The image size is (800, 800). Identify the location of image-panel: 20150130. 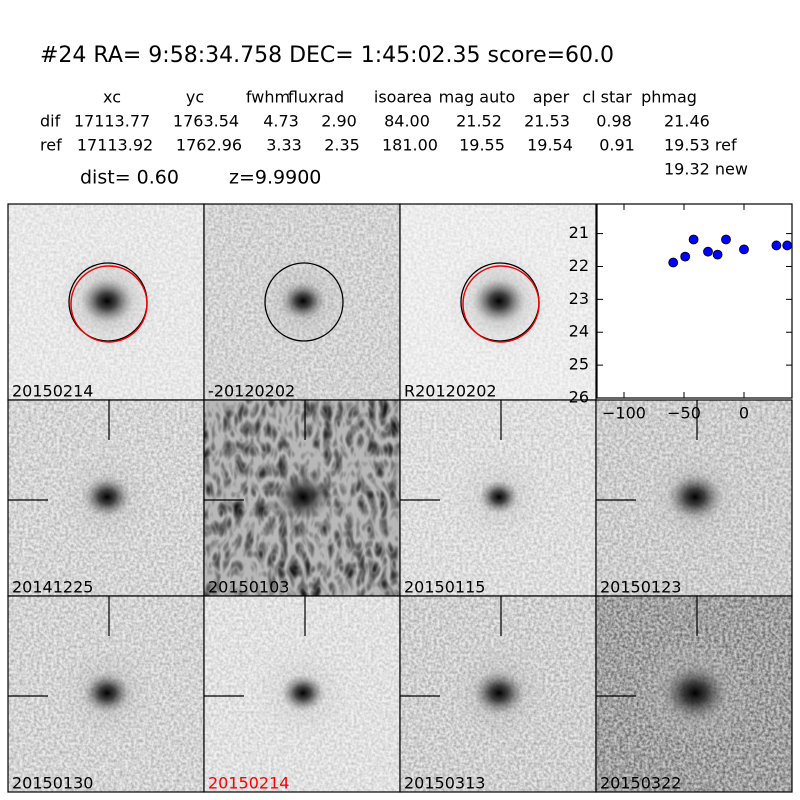
(106, 694).